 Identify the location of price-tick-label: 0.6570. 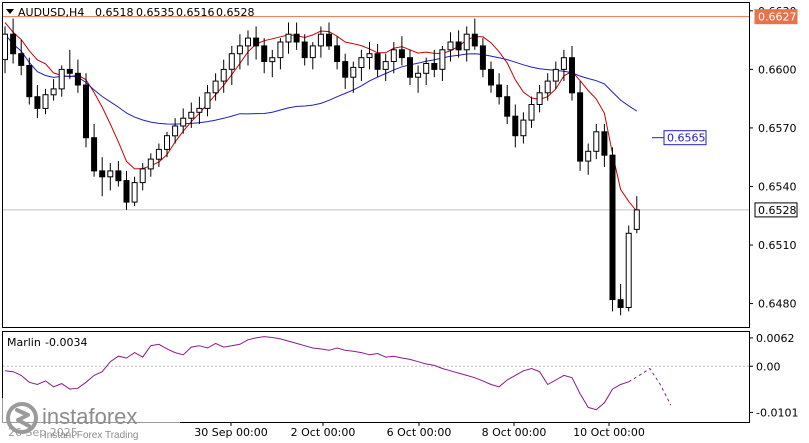
(777, 128).